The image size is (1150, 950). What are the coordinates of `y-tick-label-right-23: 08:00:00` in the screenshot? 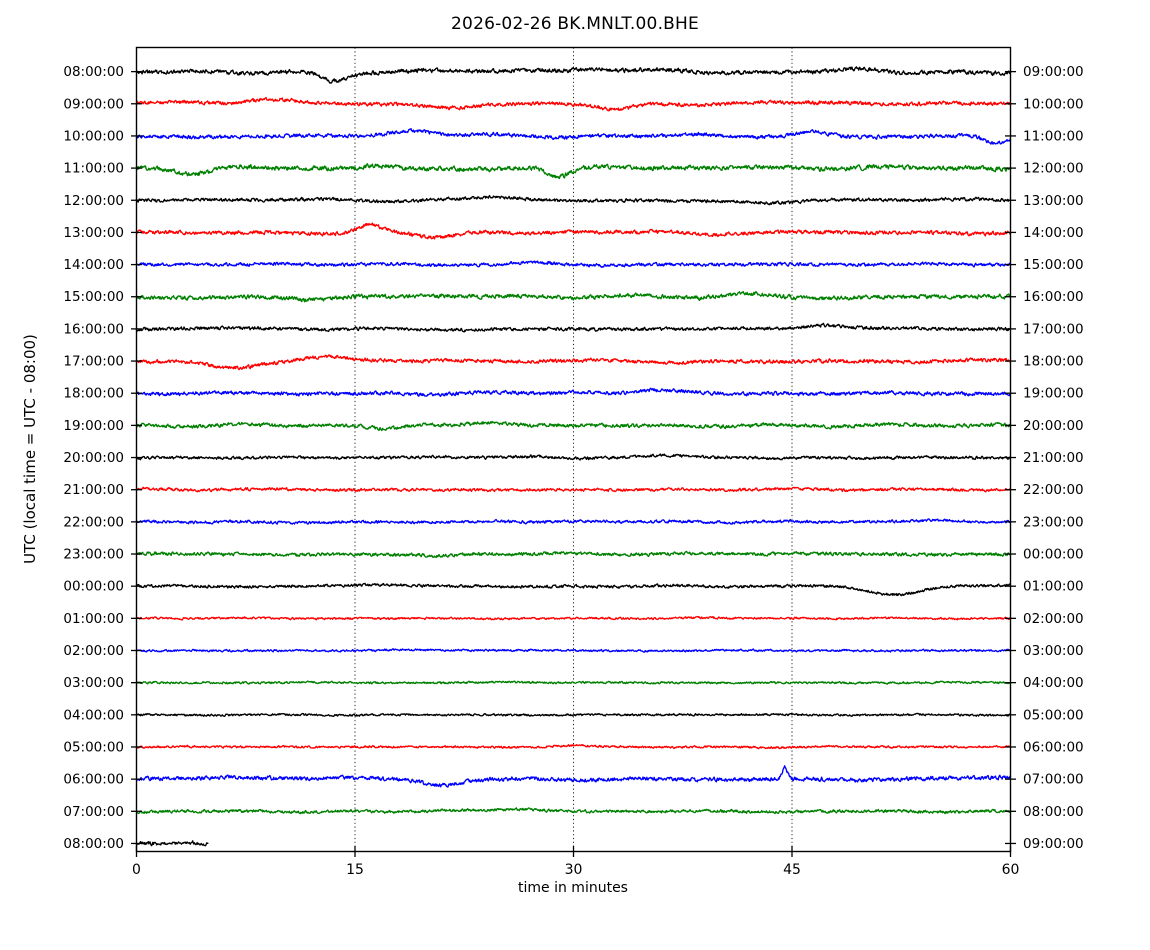 It's located at (1053, 812).